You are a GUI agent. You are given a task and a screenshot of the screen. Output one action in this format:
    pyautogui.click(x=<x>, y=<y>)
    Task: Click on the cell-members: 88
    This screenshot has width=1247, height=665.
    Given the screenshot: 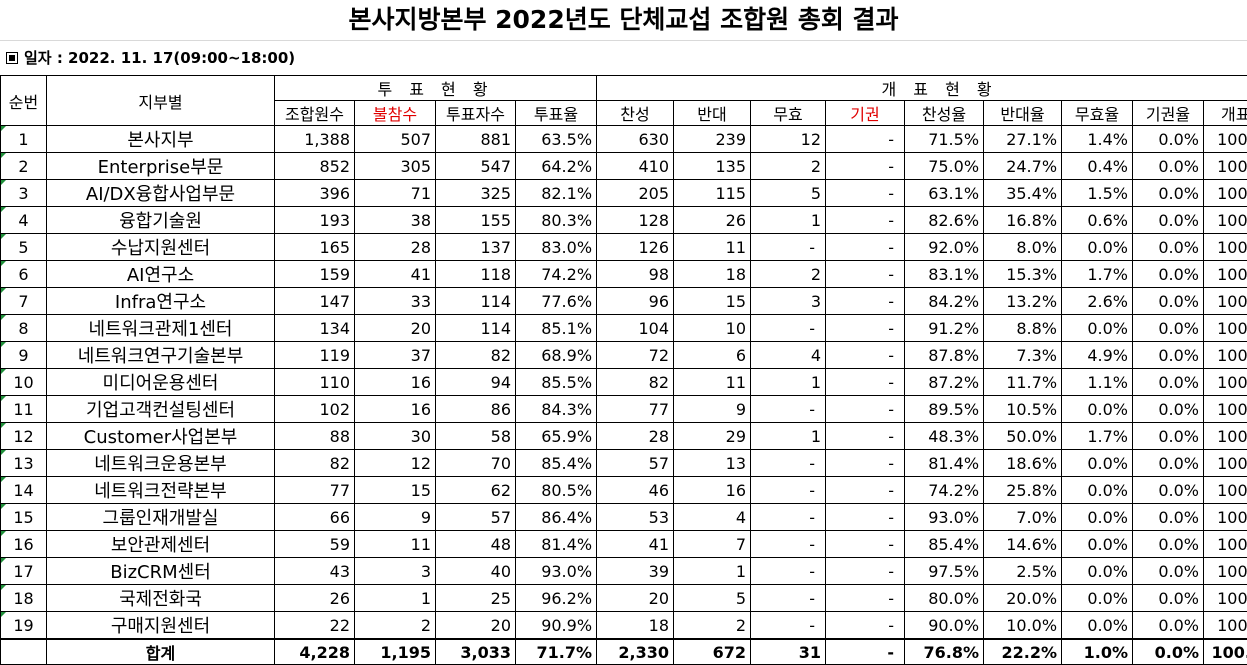 What is the action you would take?
    pyautogui.click(x=315, y=436)
    